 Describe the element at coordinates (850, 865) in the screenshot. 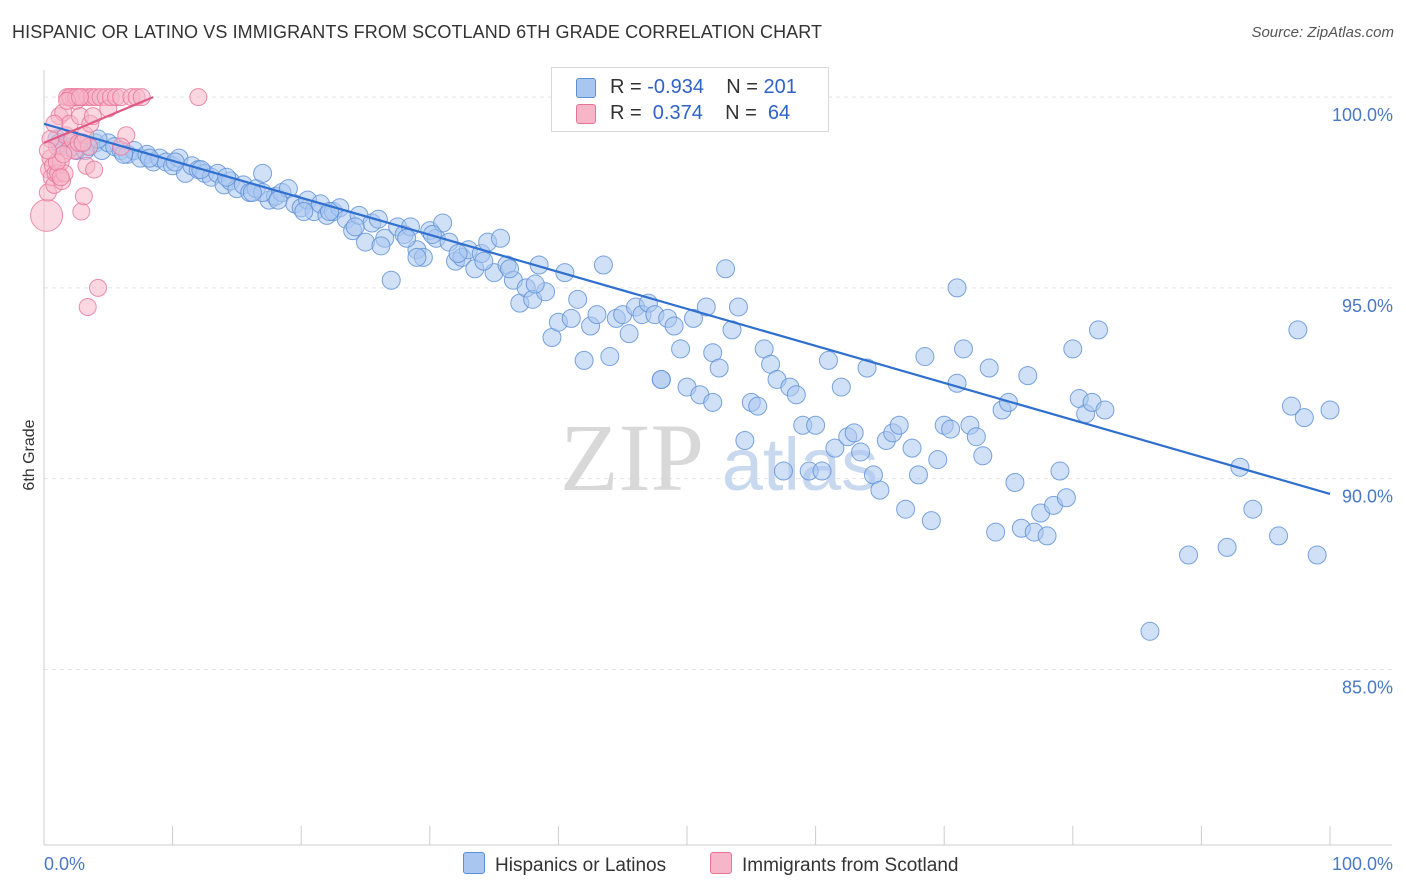

I see `series-label: Immigrants from Scotland` at that location.